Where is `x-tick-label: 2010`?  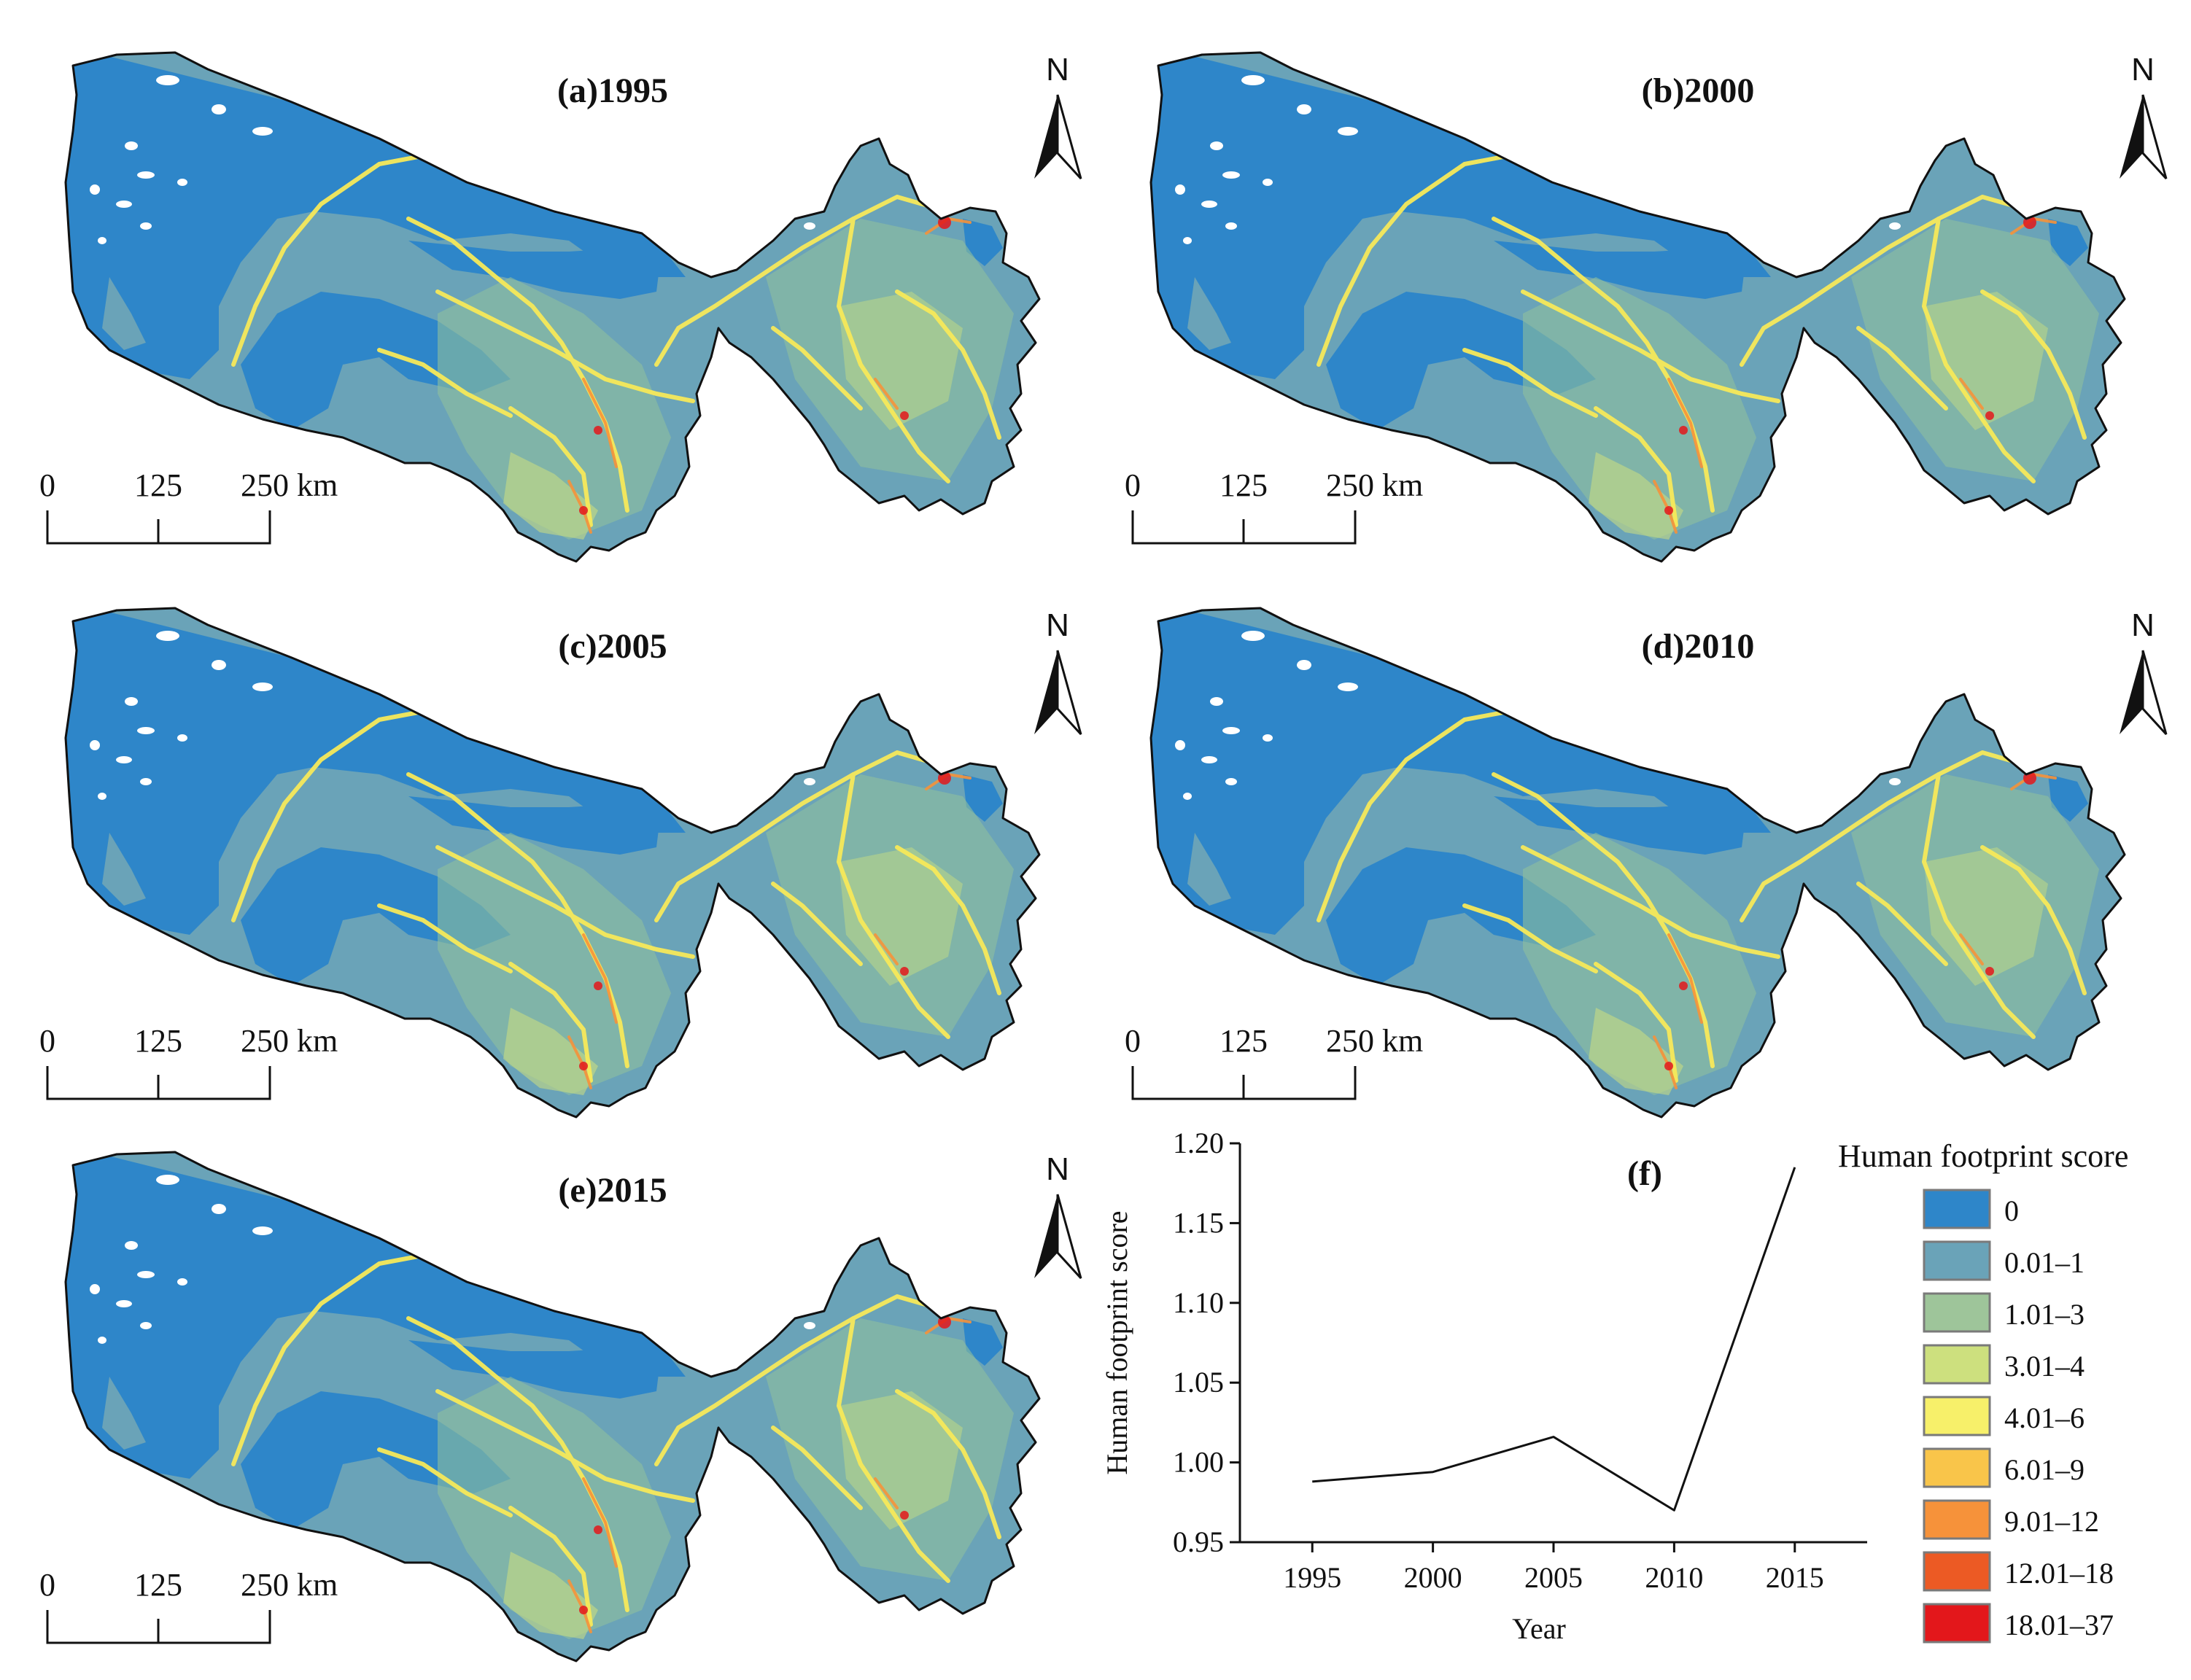 x-tick-label: 2010 is located at coordinates (1674, 1577).